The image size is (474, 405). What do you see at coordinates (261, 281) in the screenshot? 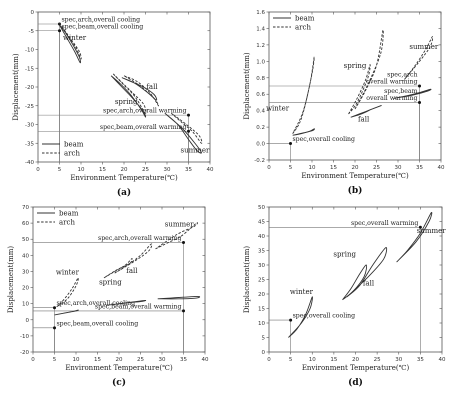
I see `y-tick-label: 25` at bounding box center [261, 281].